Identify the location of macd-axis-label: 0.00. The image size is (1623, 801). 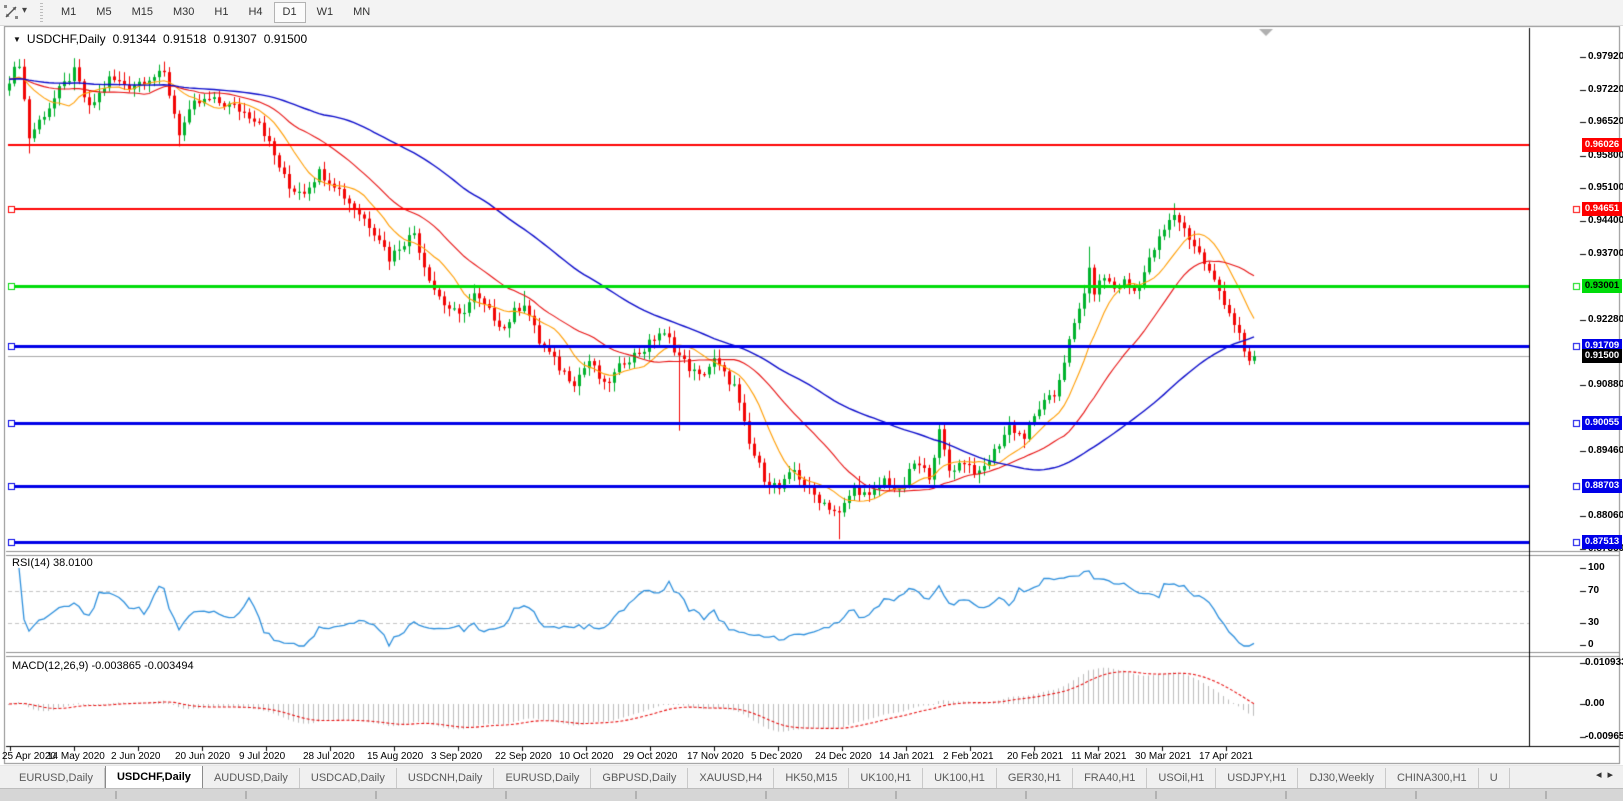
(1595, 703).